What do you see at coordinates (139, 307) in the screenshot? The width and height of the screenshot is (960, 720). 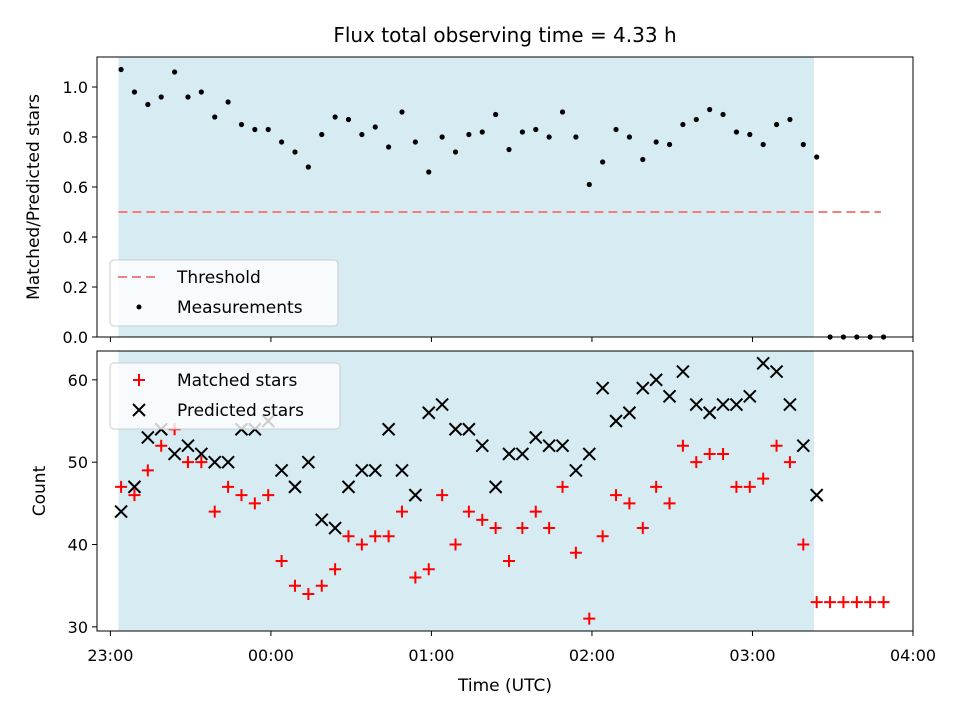 I see `measurements-legend-swatch` at bounding box center [139, 307].